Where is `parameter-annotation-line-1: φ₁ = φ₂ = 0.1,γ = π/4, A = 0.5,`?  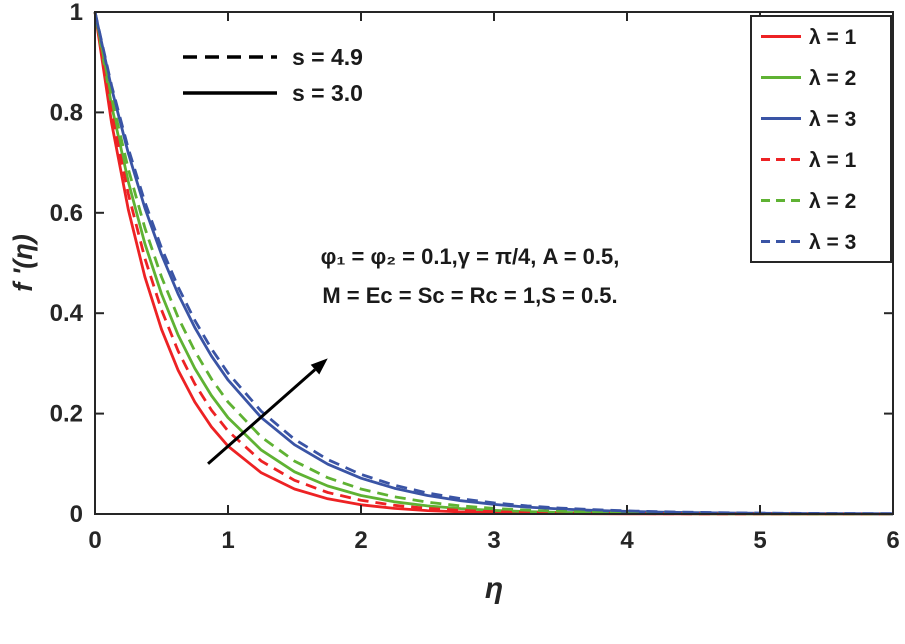
parameter-annotation-line-1: φ₁ = φ₂ = 0.1,γ = π/4, A = 0.5, is located at coordinates (470, 256).